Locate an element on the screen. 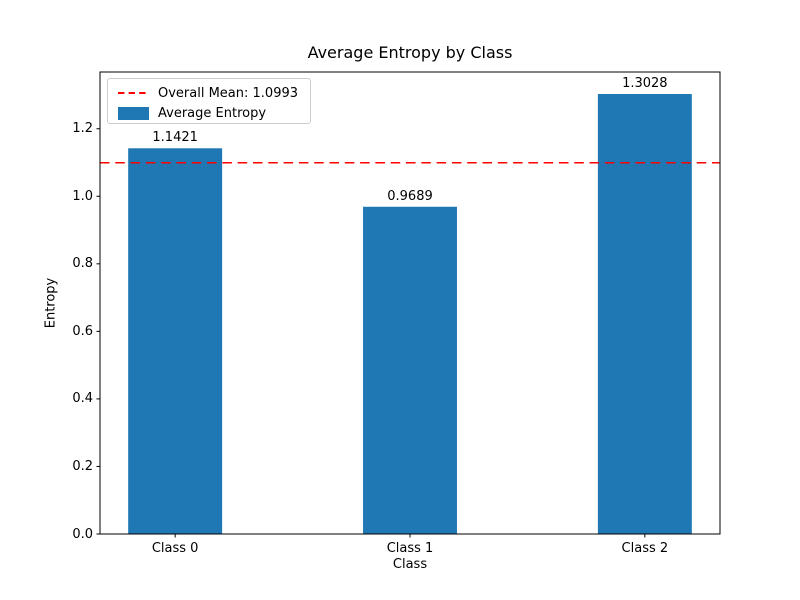 This screenshot has width=800, height=600. legend-label-average-entropy: Average Entropy is located at coordinates (212, 113).